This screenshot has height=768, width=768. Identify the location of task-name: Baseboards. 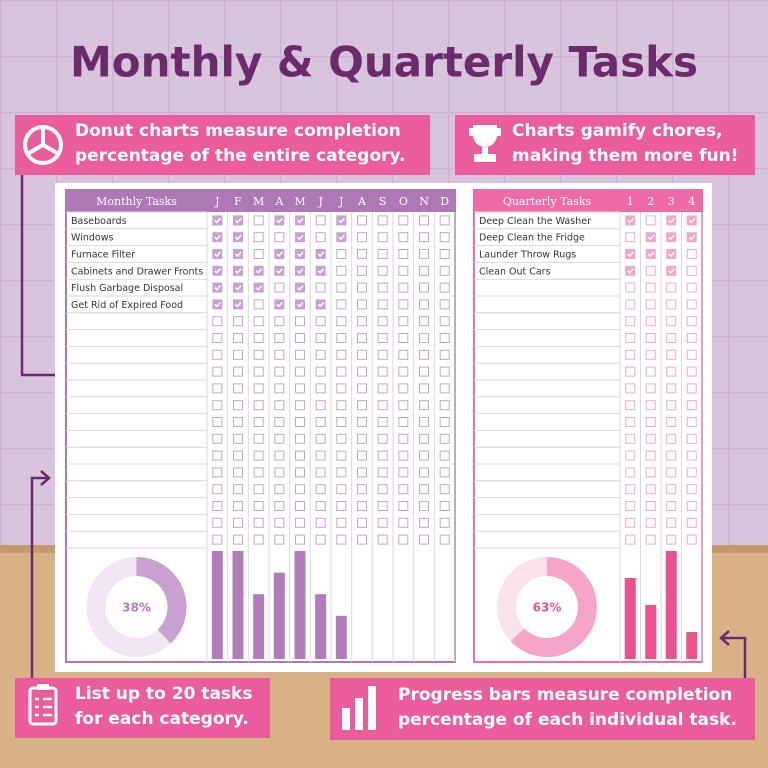
(99, 221).